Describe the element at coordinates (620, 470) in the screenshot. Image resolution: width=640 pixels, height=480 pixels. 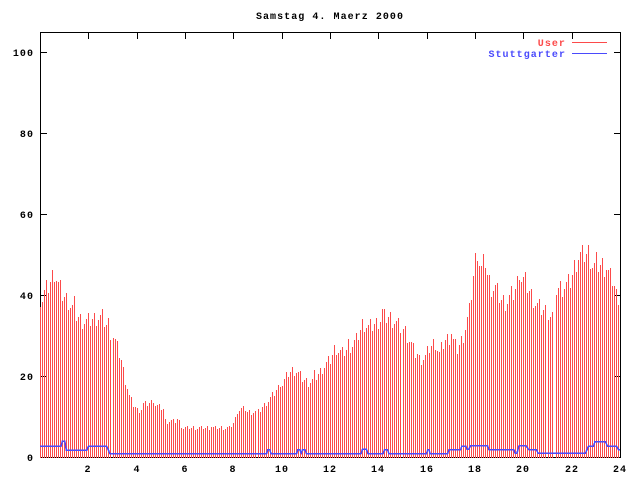
I see `svg-text: 24` at that location.